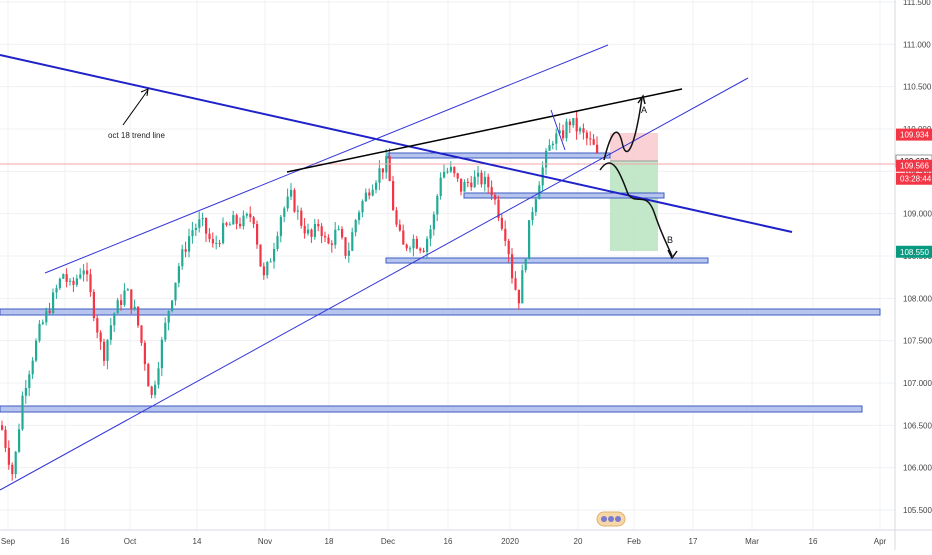 The image size is (932, 555). I want to click on x-tick-label: 17, so click(693, 541).